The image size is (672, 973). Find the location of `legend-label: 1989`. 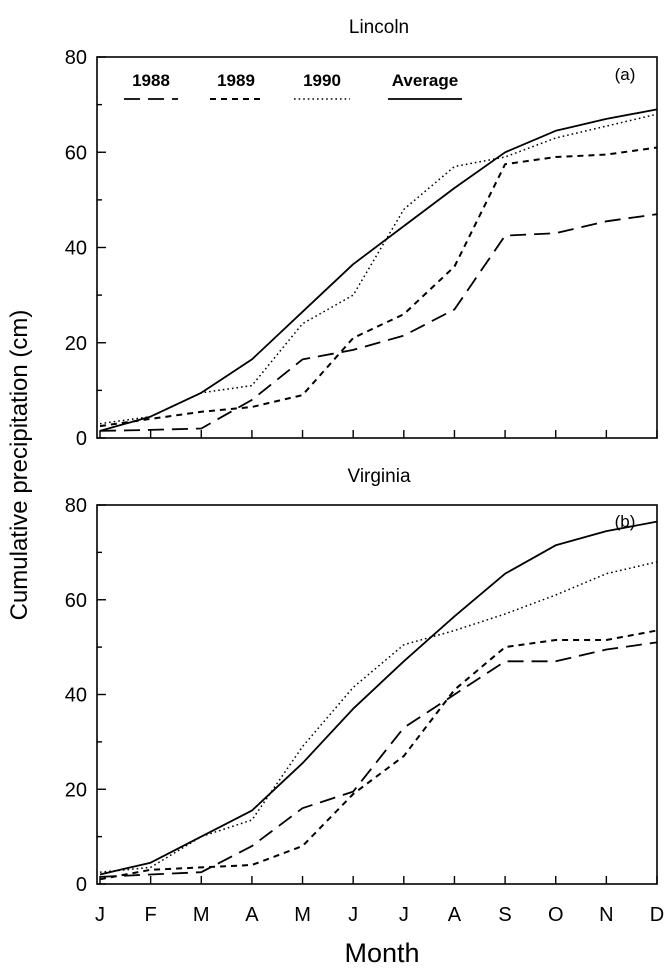

legend-label: 1989 is located at coordinates (236, 80).